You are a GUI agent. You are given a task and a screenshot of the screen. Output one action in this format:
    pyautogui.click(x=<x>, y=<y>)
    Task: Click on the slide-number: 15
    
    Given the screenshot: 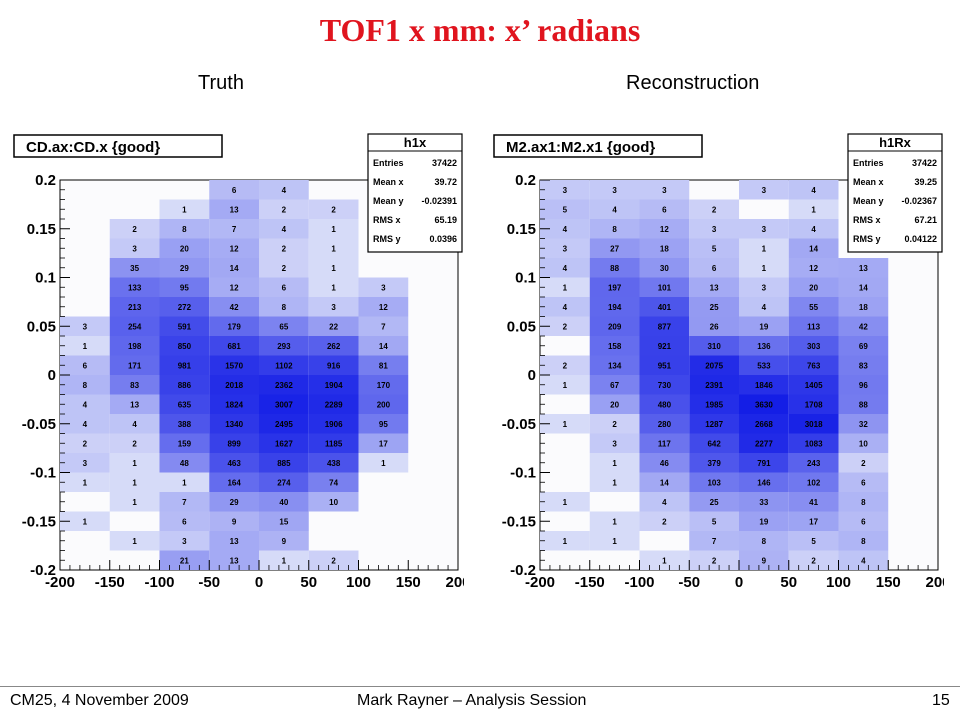 What is the action you would take?
    pyautogui.click(x=941, y=700)
    